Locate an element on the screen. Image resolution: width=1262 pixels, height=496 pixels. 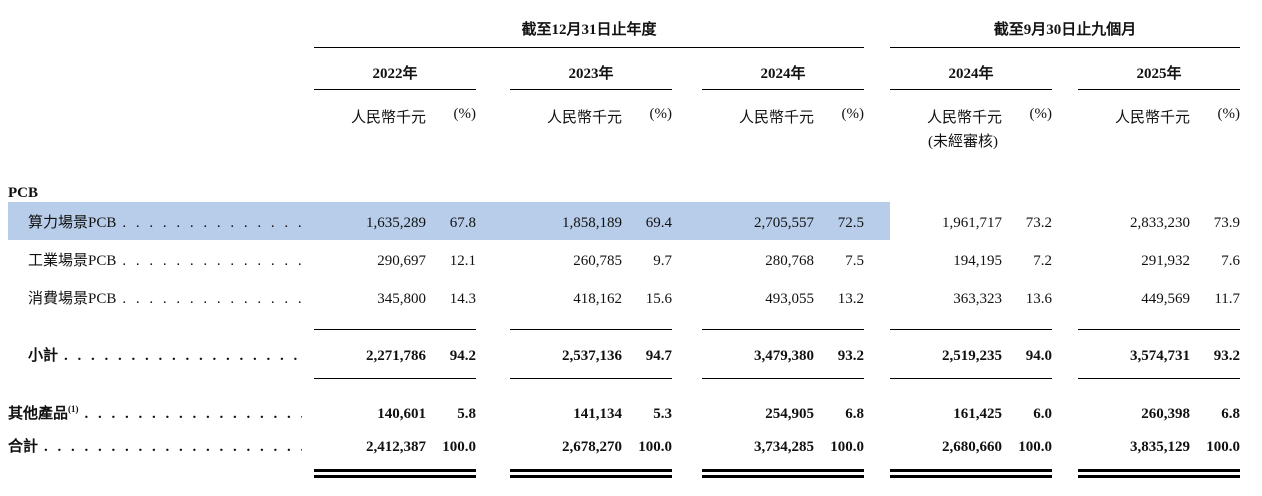
pct-cell: 5.3 is located at coordinates (662, 414).